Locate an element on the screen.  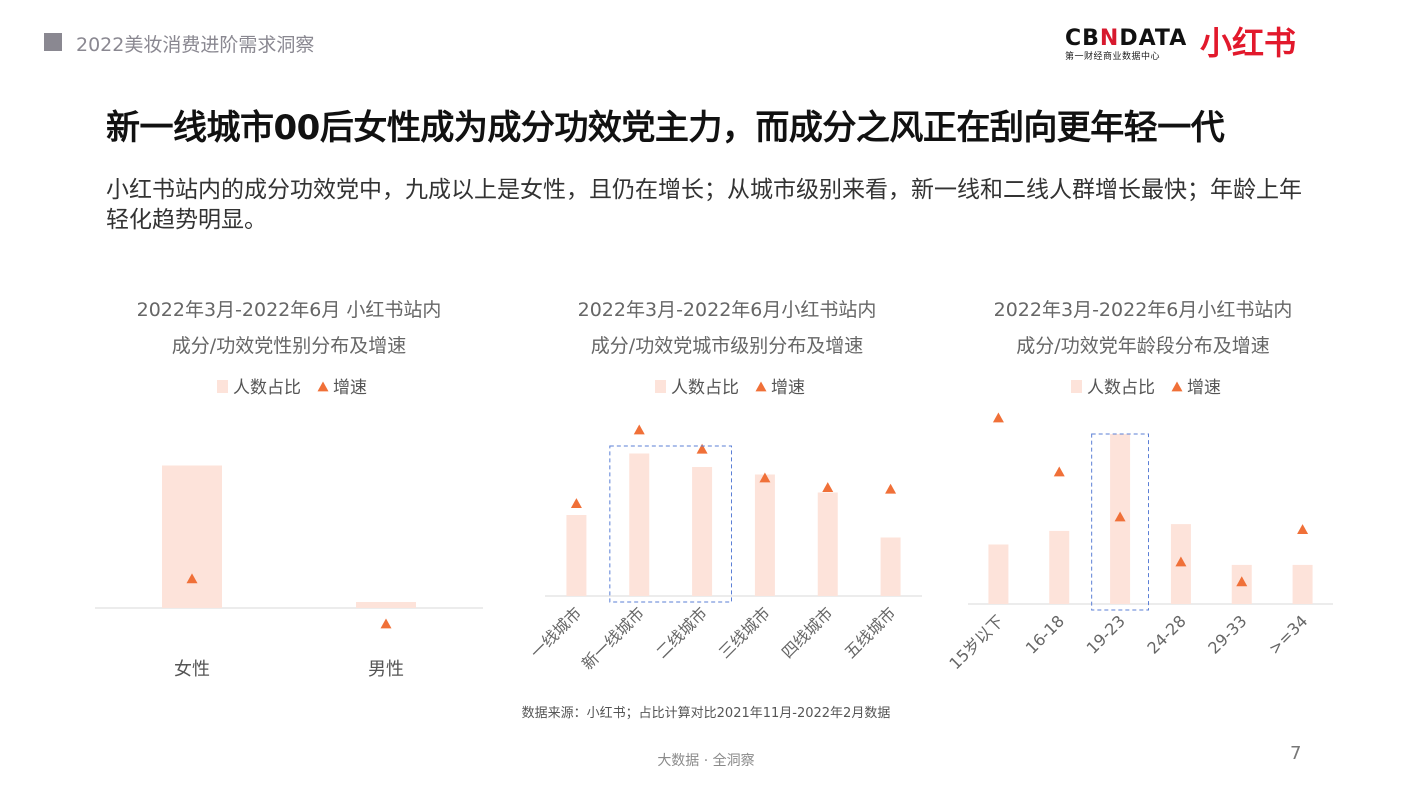
category-label-2: 二线城市 is located at coordinates (681, 632).